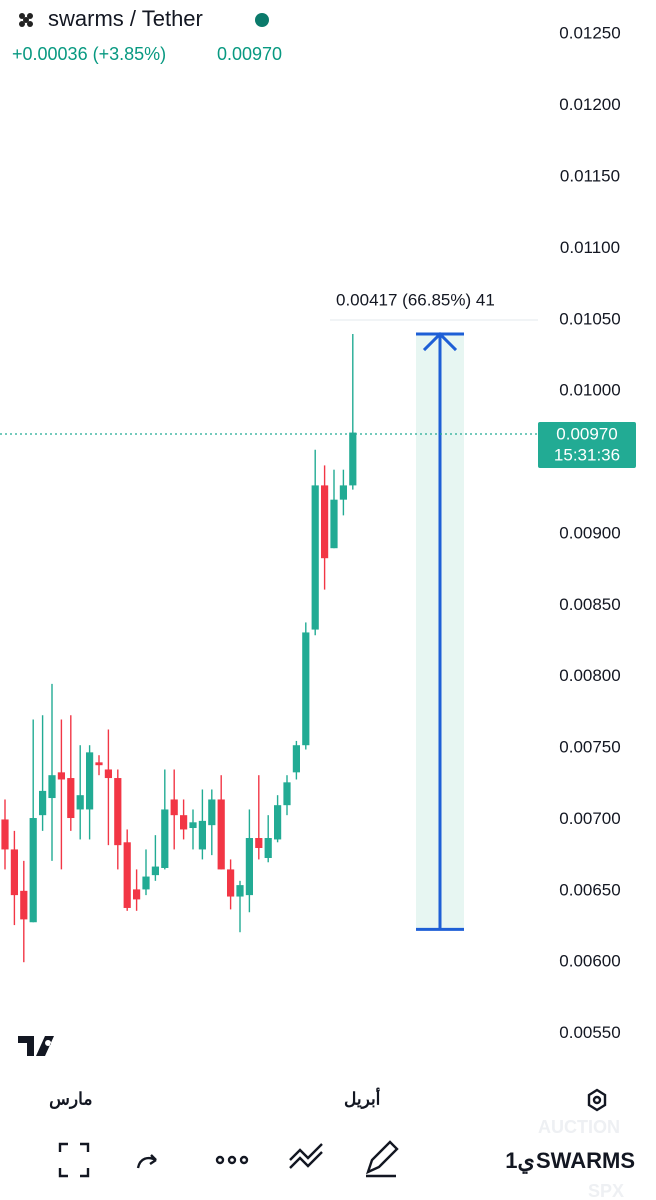  What do you see at coordinates (590, 247) in the screenshot?
I see `y-tick-label: 0.01100` at bounding box center [590, 247].